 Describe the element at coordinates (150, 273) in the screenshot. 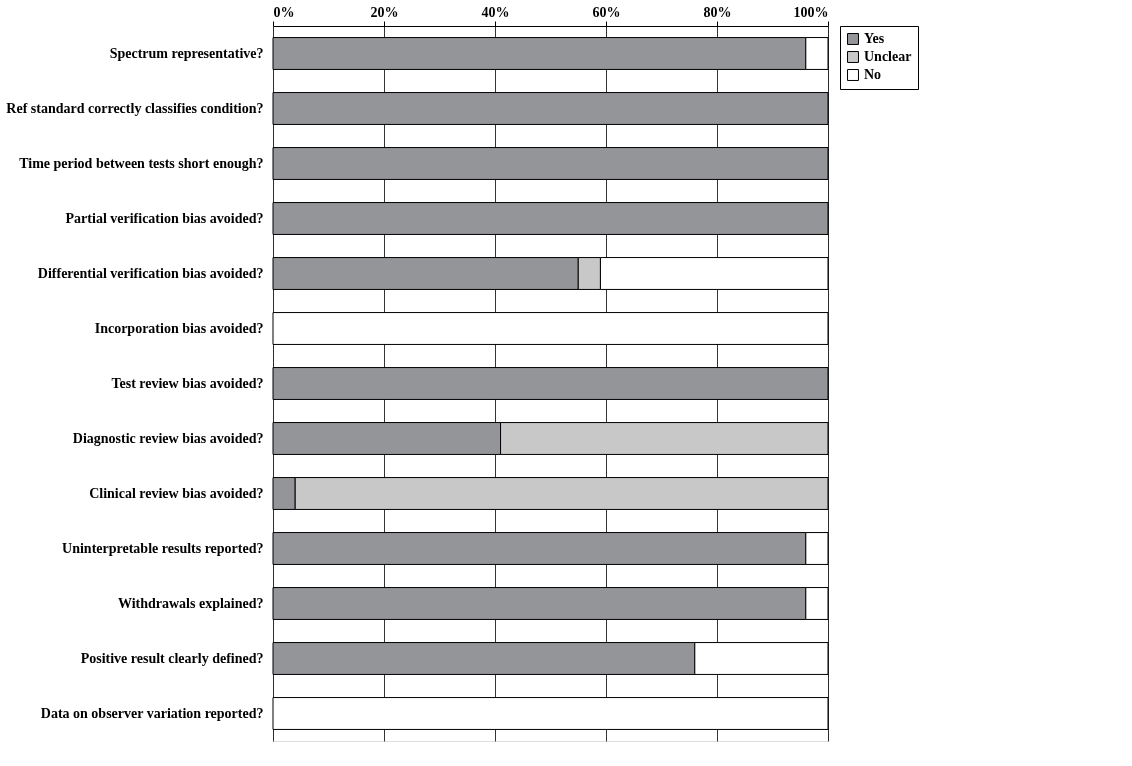

I see `y-tick-label: Differential verification bias avoided?` at that location.